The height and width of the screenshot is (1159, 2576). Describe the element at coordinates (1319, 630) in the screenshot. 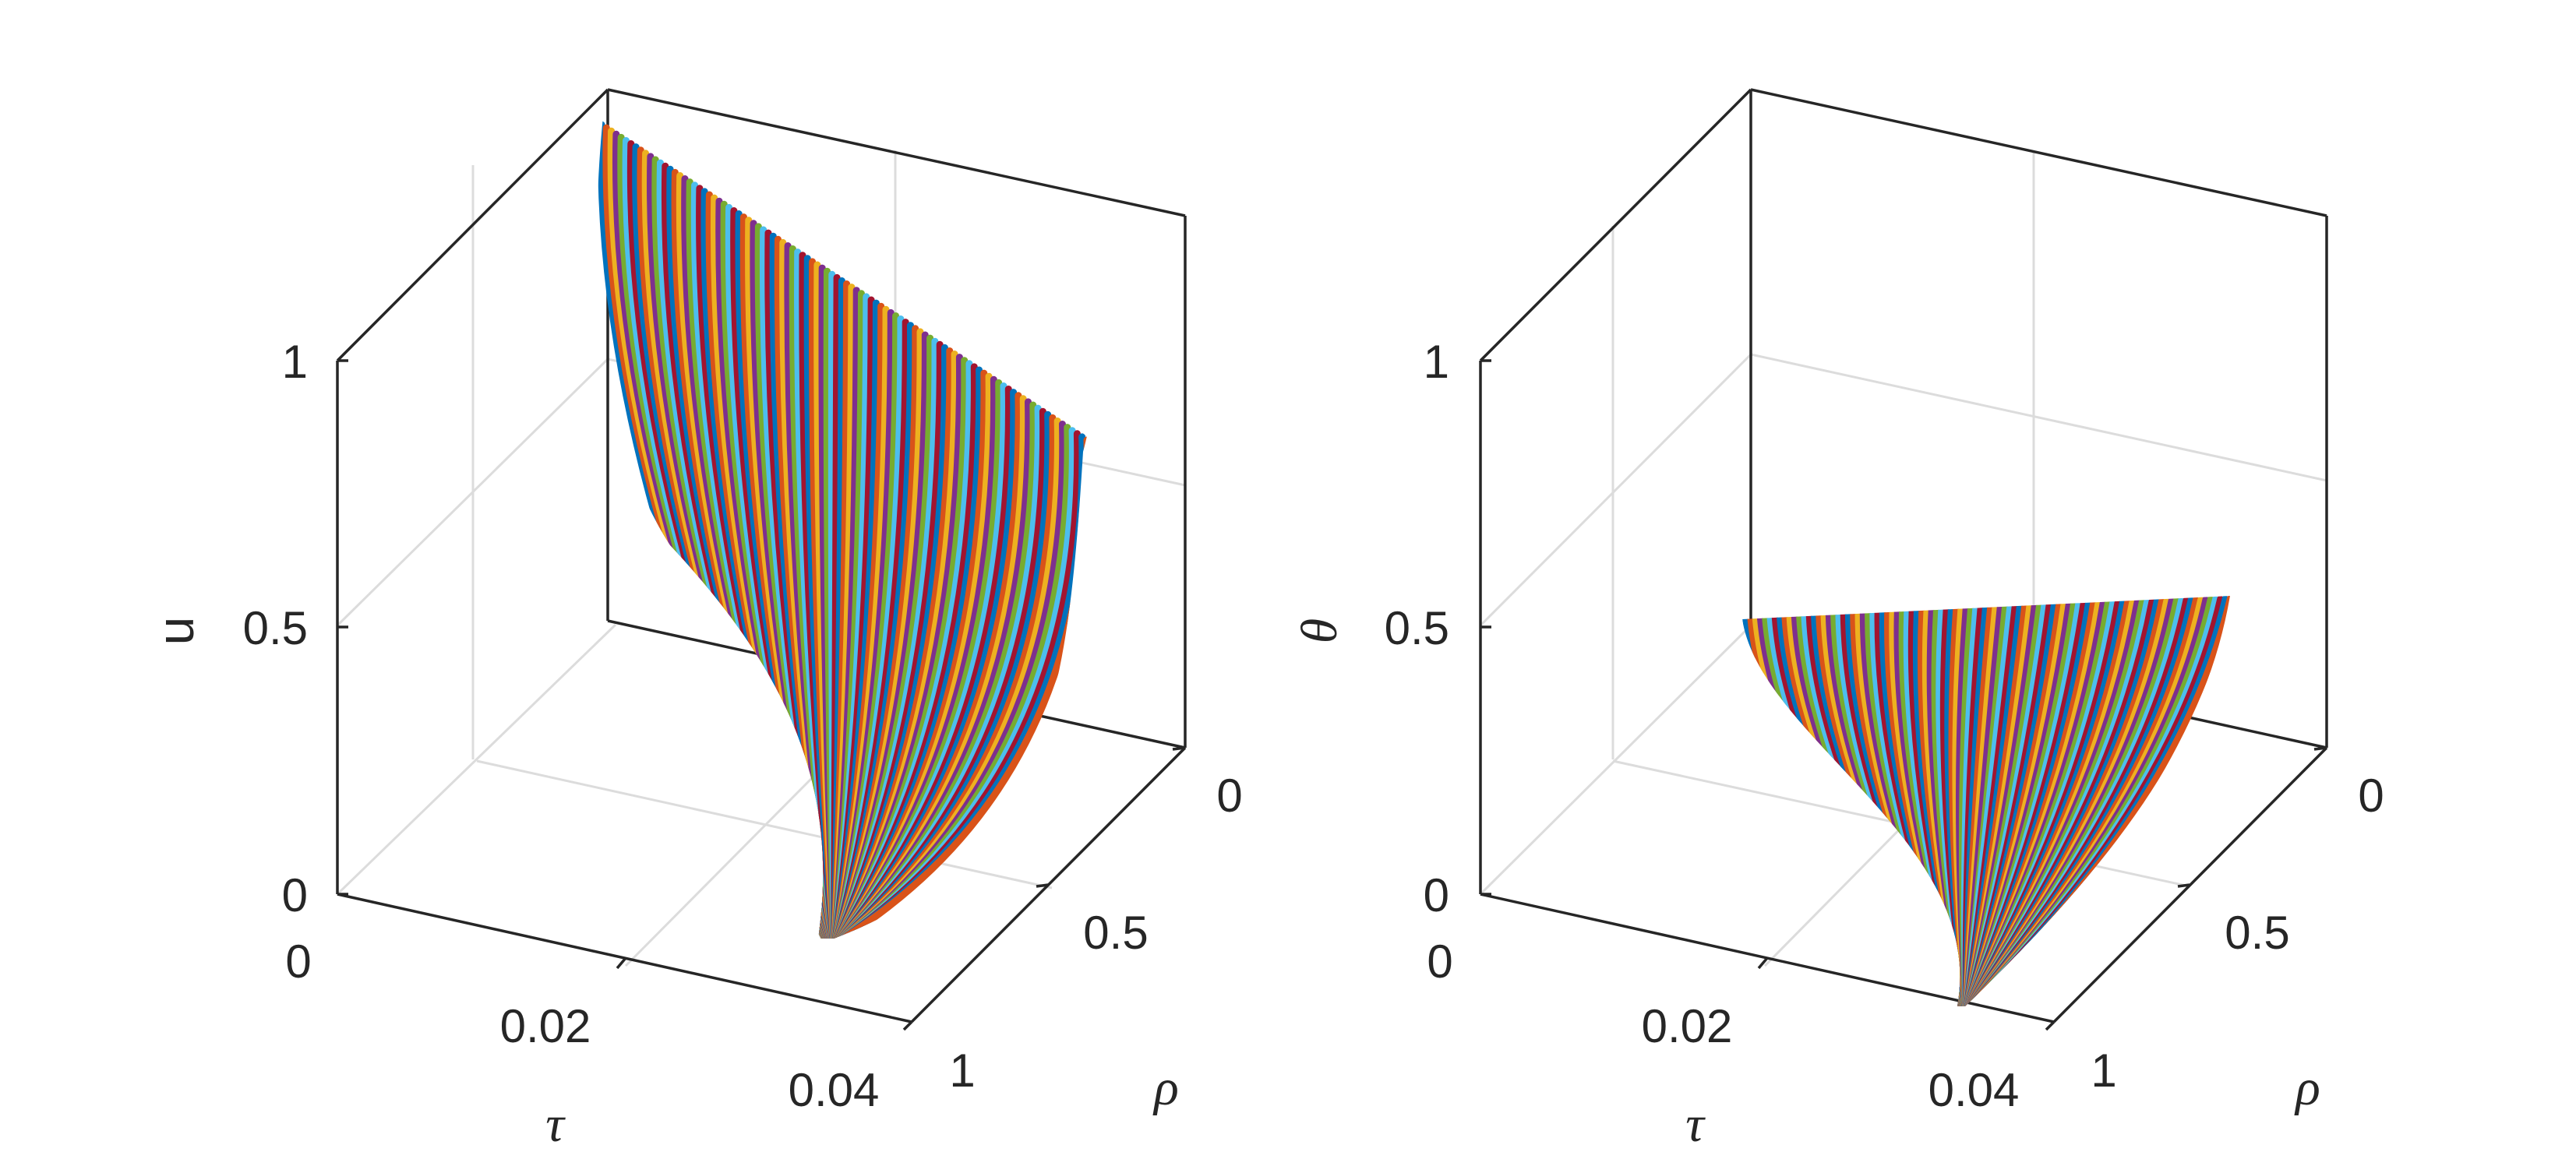

I see `z-axis-label: θ` at that location.